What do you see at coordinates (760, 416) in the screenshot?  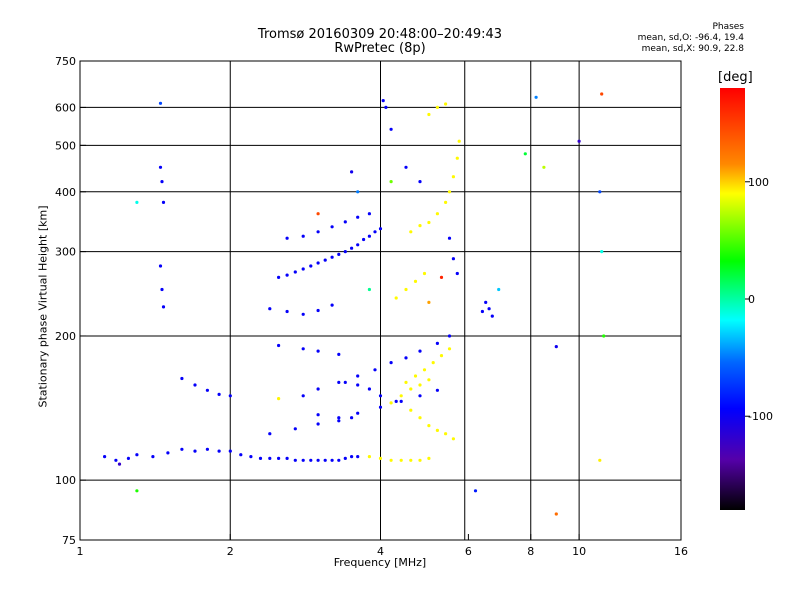 I see `colorbar-tick-label: -100` at bounding box center [760, 416].